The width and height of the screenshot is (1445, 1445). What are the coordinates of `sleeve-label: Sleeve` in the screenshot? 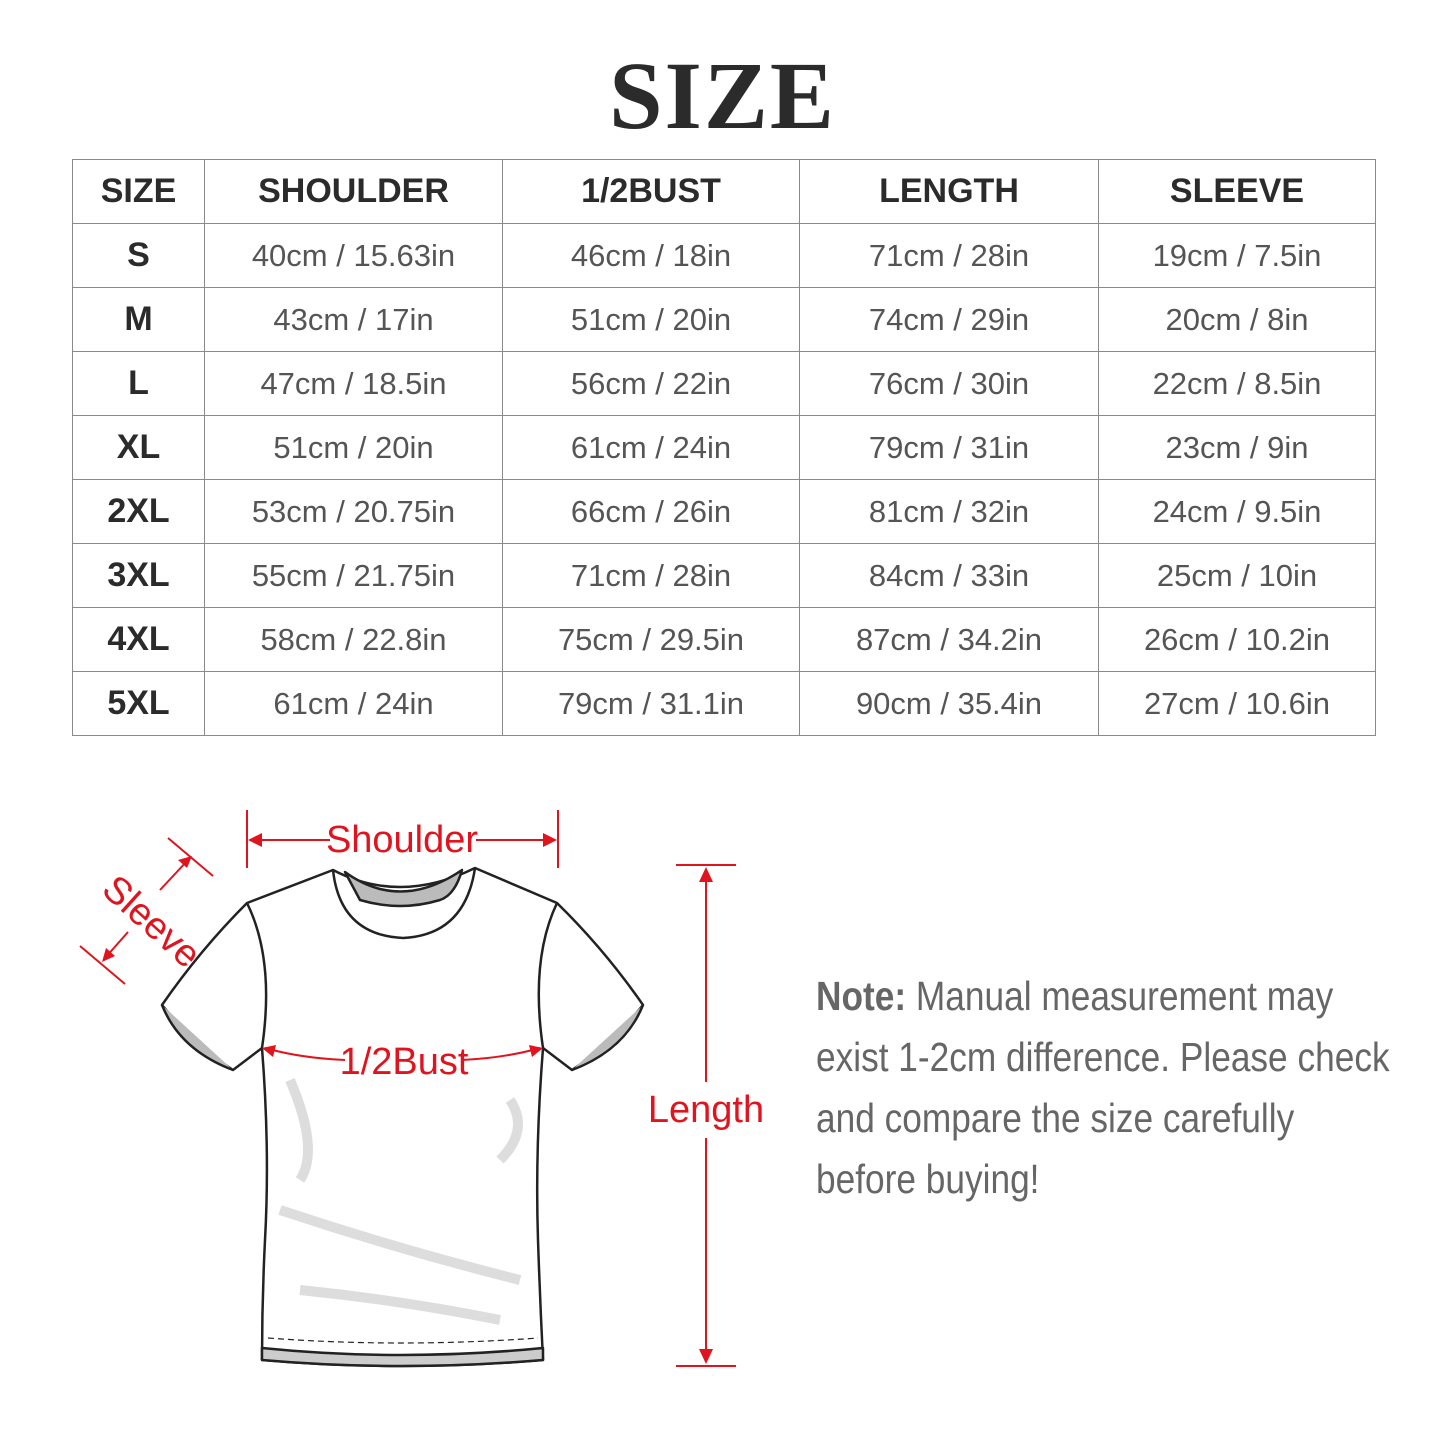 It's located at (151, 921).